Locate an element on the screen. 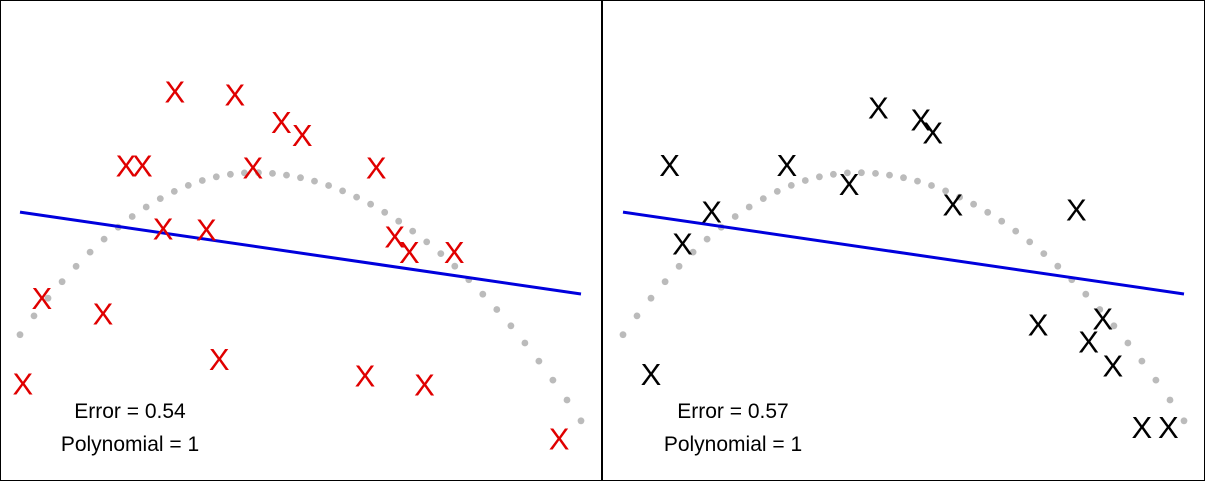 Image resolution: width=1205 pixels, height=481 pixels. right-fit-line is located at coordinates (903, 253).